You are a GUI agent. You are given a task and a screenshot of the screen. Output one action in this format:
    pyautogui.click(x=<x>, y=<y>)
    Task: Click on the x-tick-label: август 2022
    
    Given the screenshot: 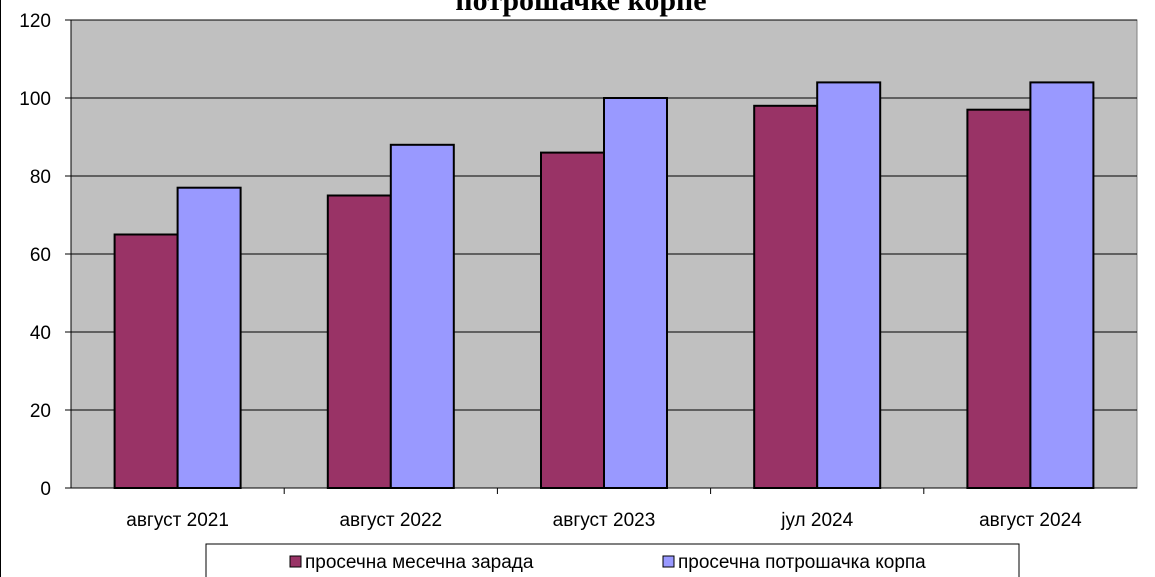 What is the action you would take?
    pyautogui.click(x=390, y=520)
    